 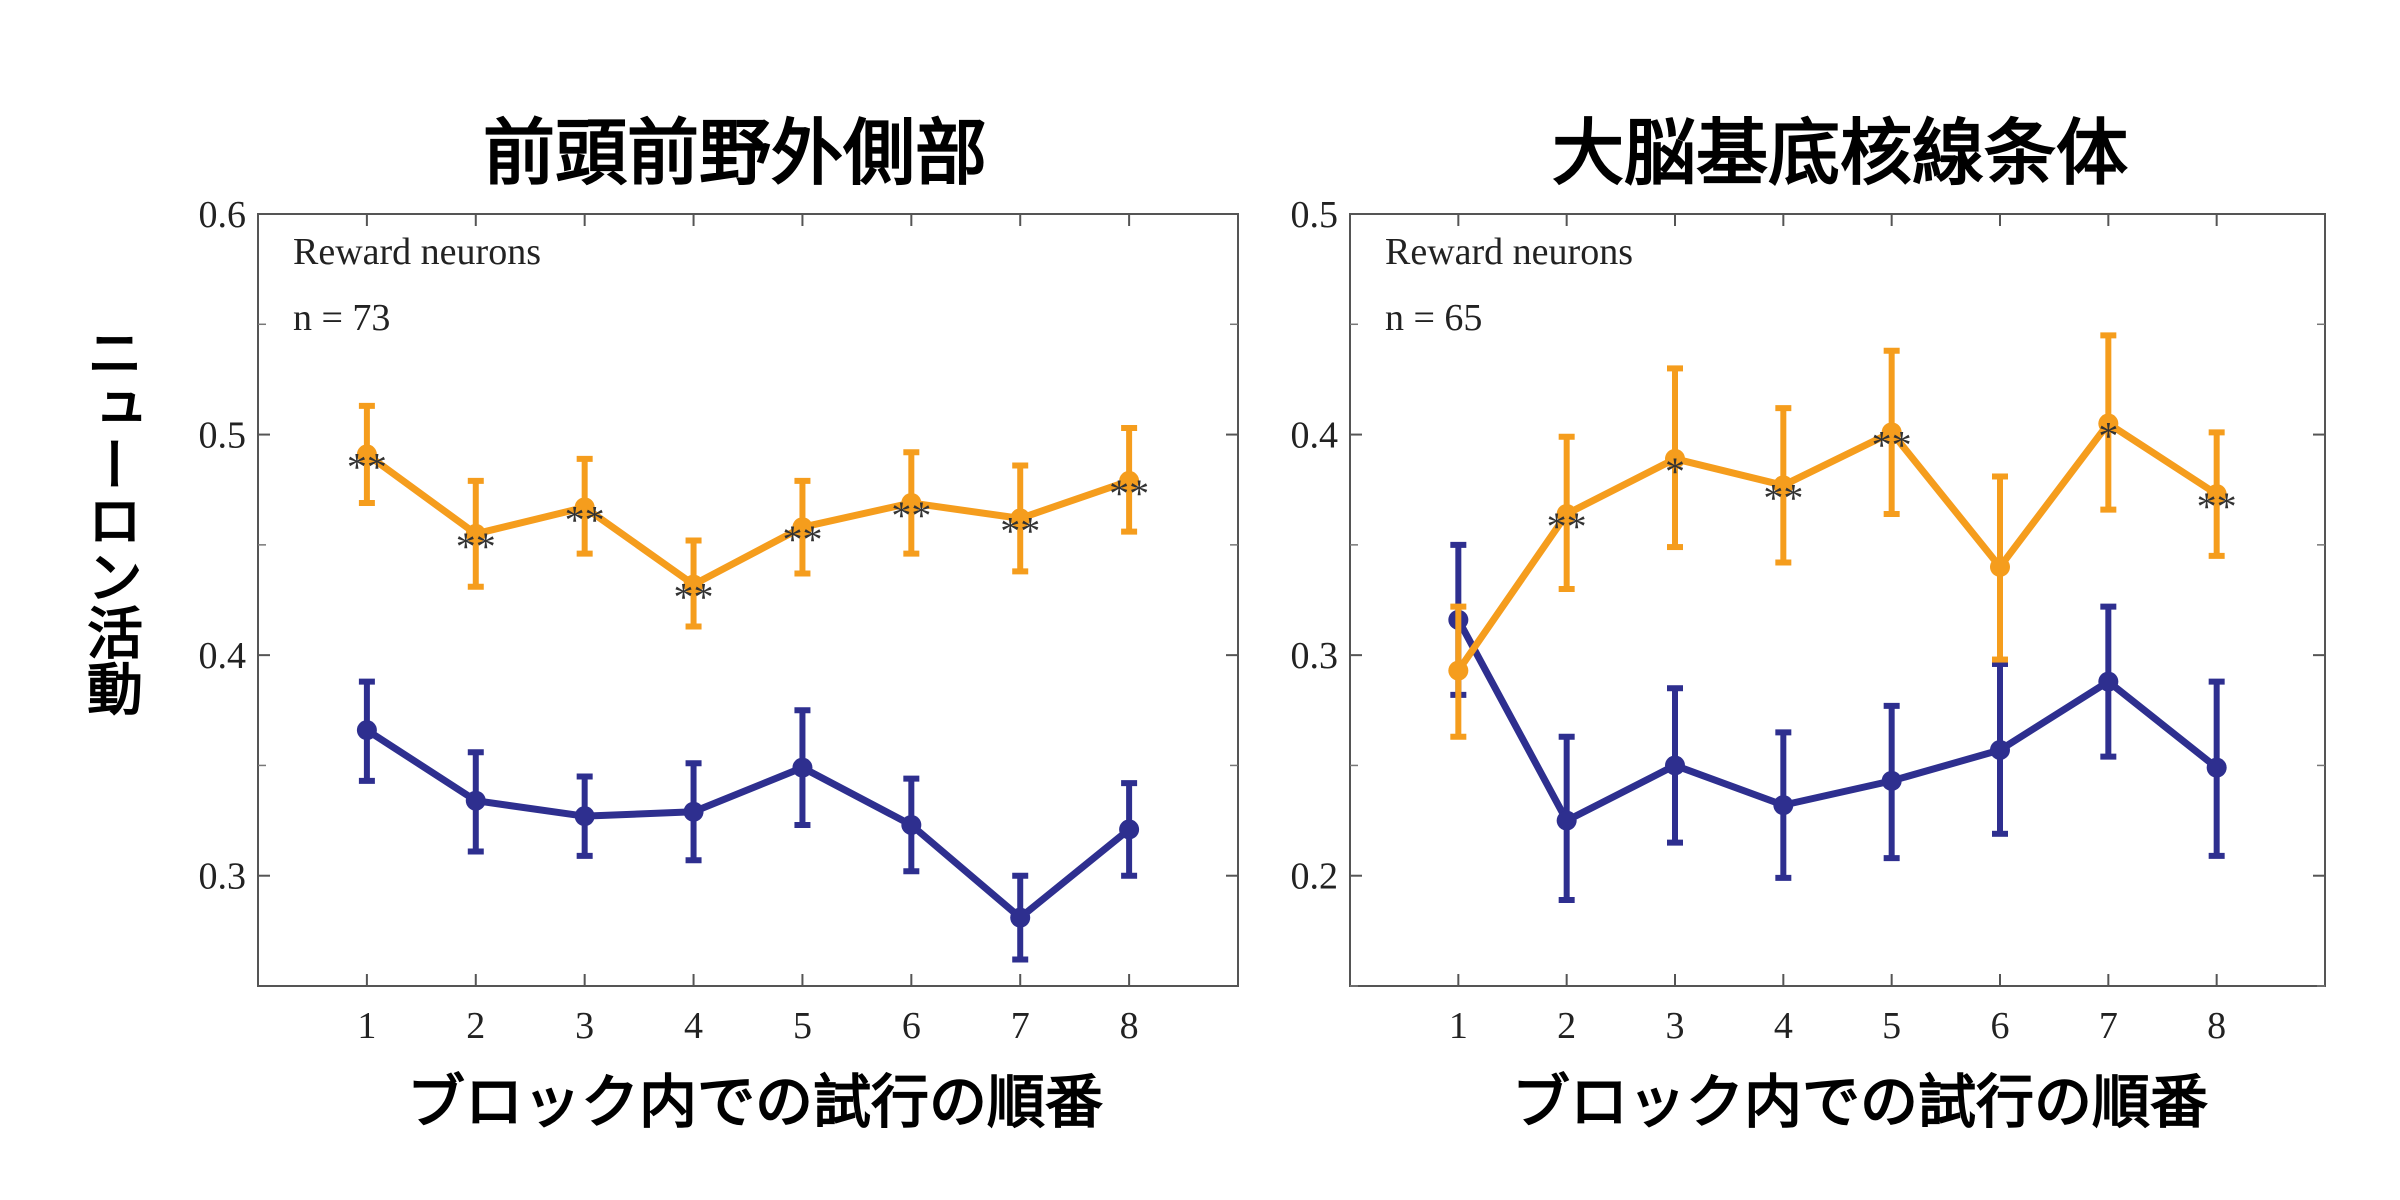 I want to click on panel-title: 大脳基底核線条体, so click(x=1840, y=153).